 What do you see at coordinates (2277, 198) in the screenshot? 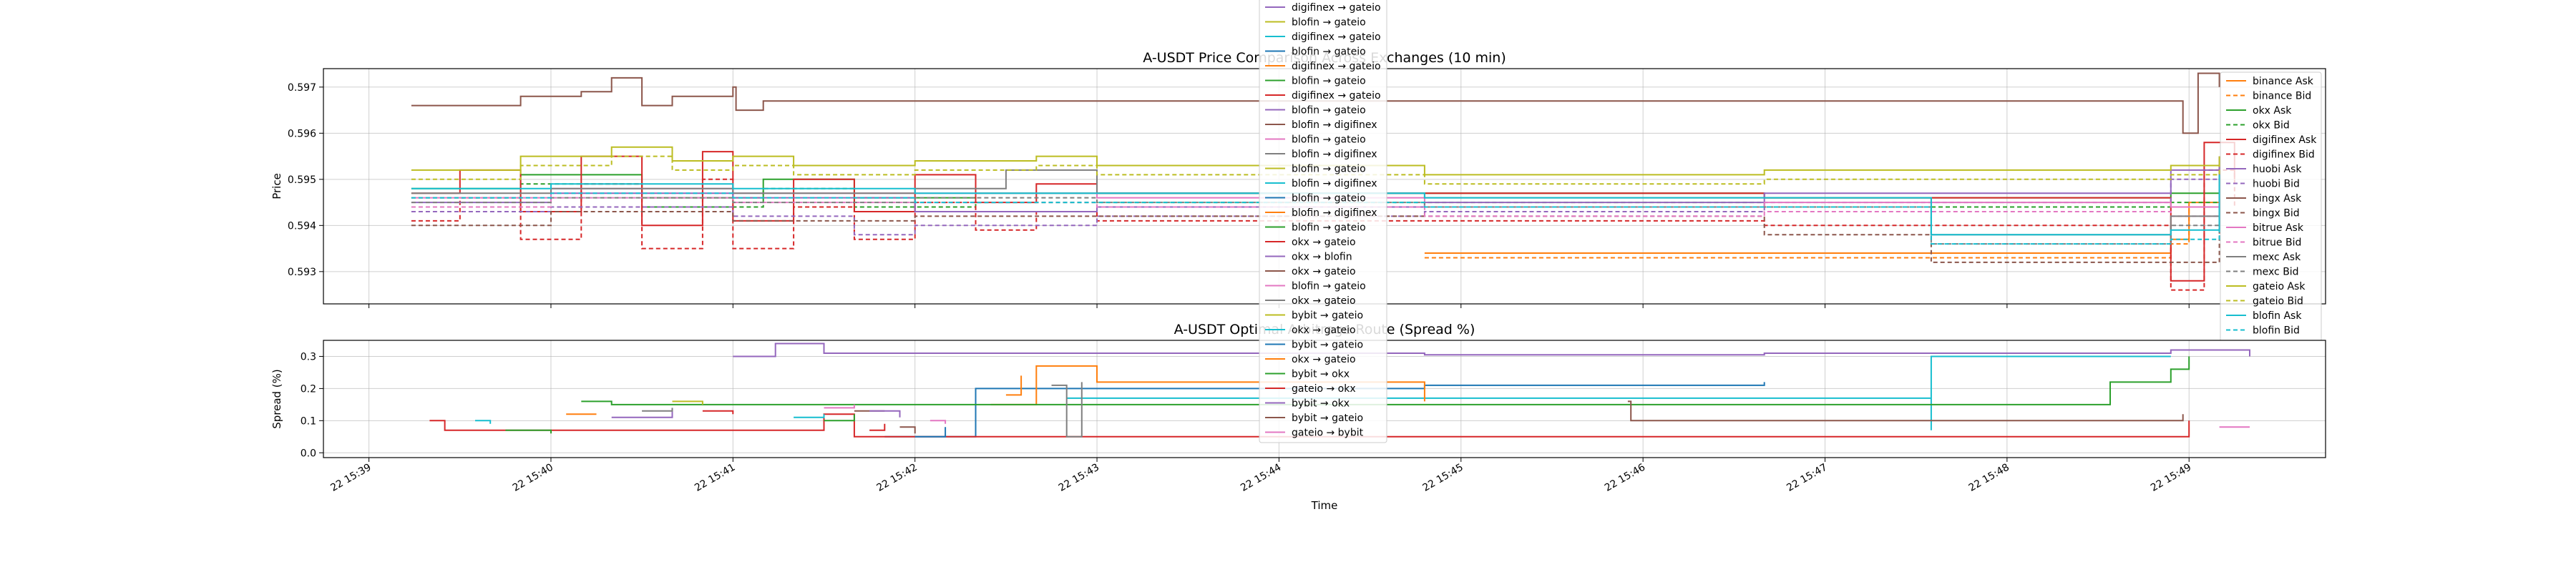
I see `price-legend-label: bingx Ask` at bounding box center [2277, 198].